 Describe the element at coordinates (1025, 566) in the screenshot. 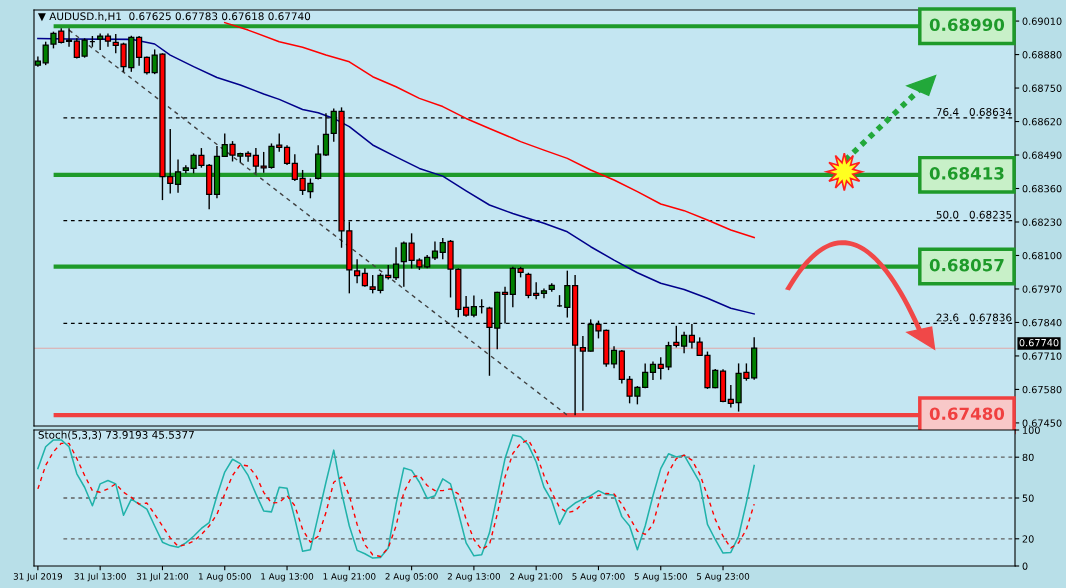

I see `y-tick-label: 0` at that location.